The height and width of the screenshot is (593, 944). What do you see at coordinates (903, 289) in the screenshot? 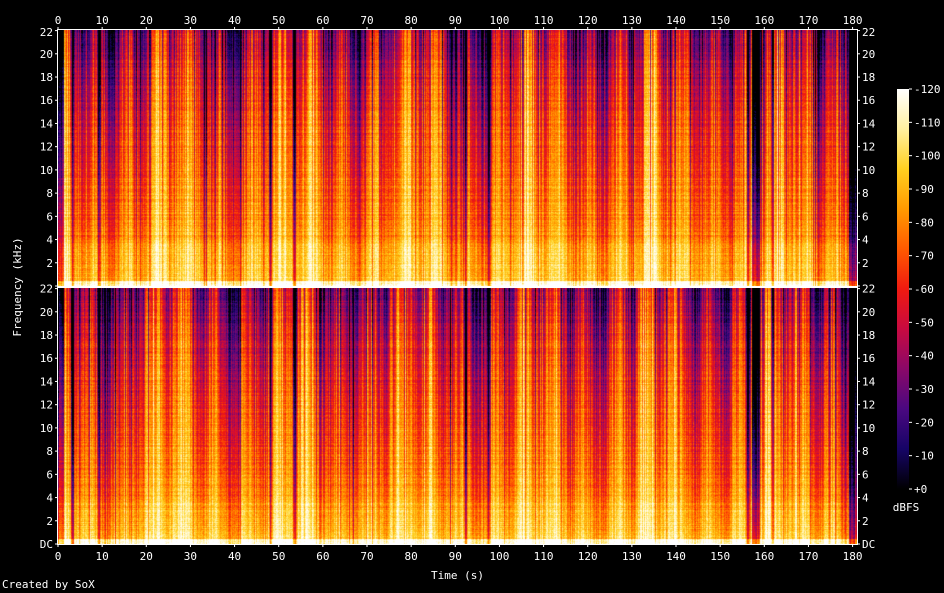
I see `colorbar-gradient` at bounding box center [903, 289].